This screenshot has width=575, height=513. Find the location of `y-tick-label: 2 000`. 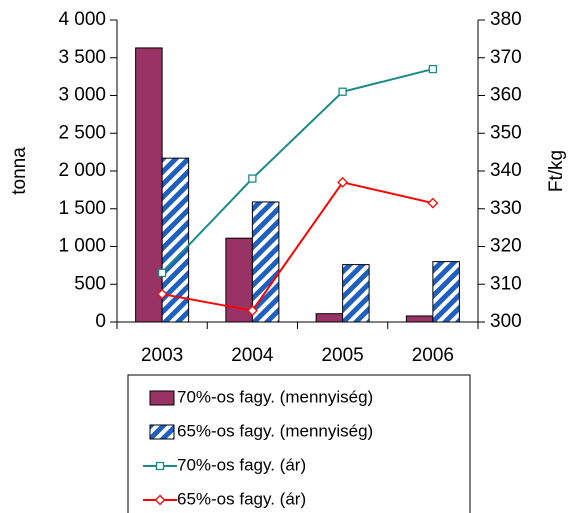

y-tick-label: 2 000 is located at coordinates (82, 170).